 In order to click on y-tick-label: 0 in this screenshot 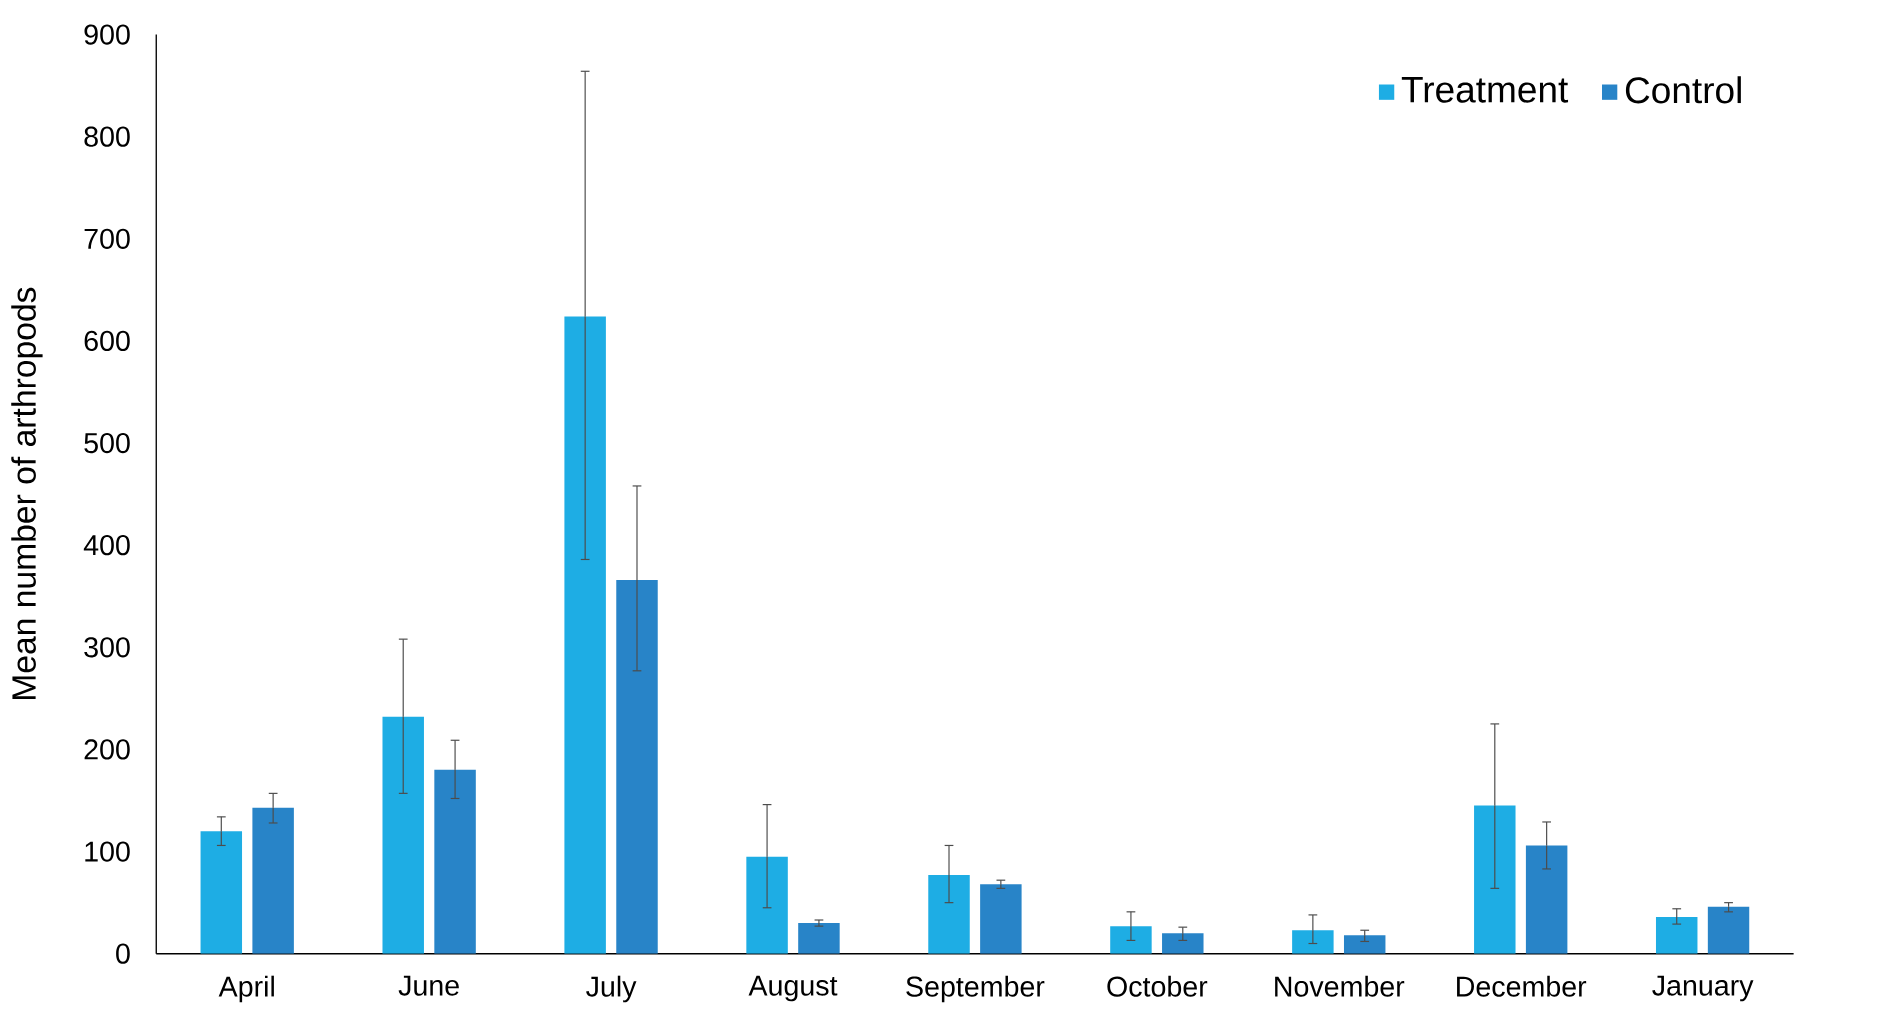, I will do `click(123, 953)`.